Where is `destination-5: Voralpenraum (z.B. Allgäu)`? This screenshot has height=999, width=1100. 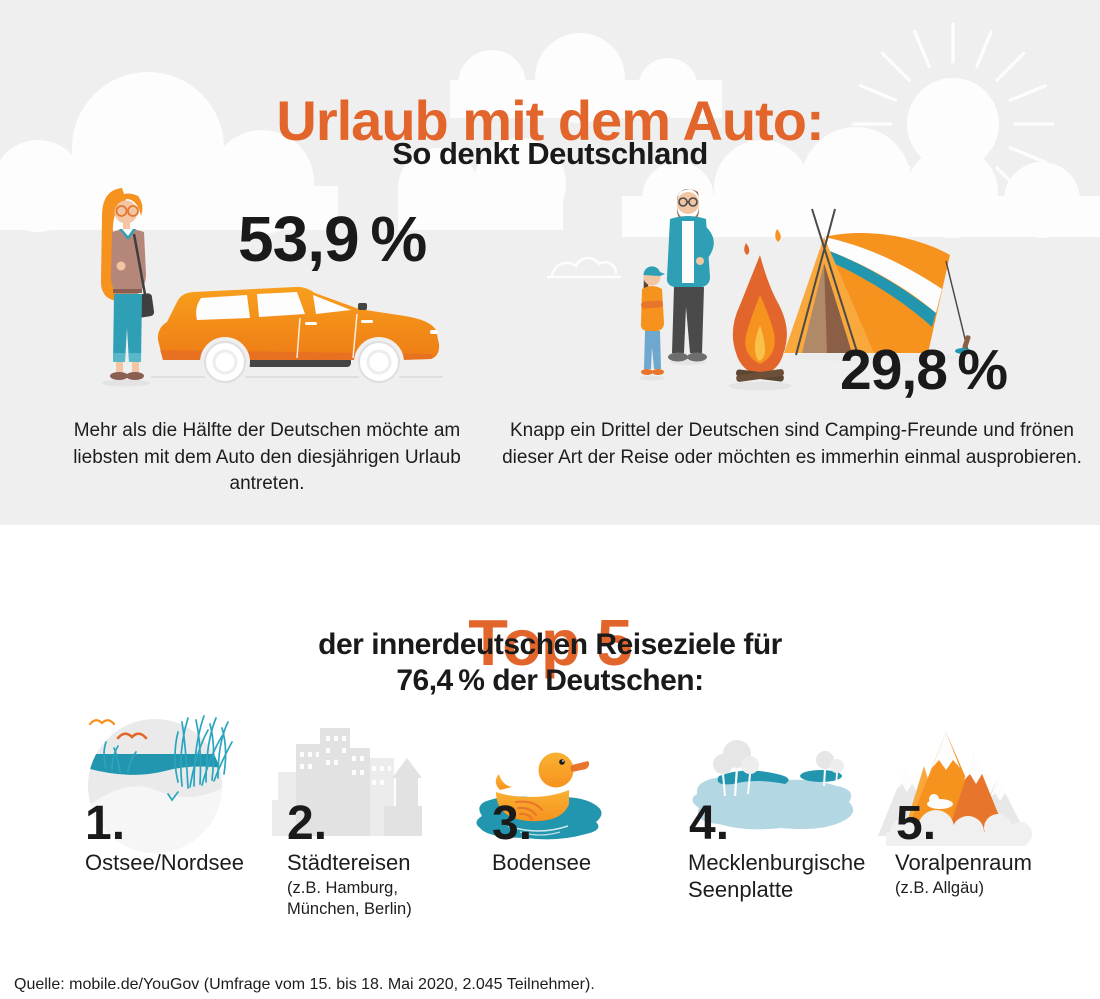
destination-5: Voralpenraum (z.B. Allgäu) is located at coordinates (977, 874).